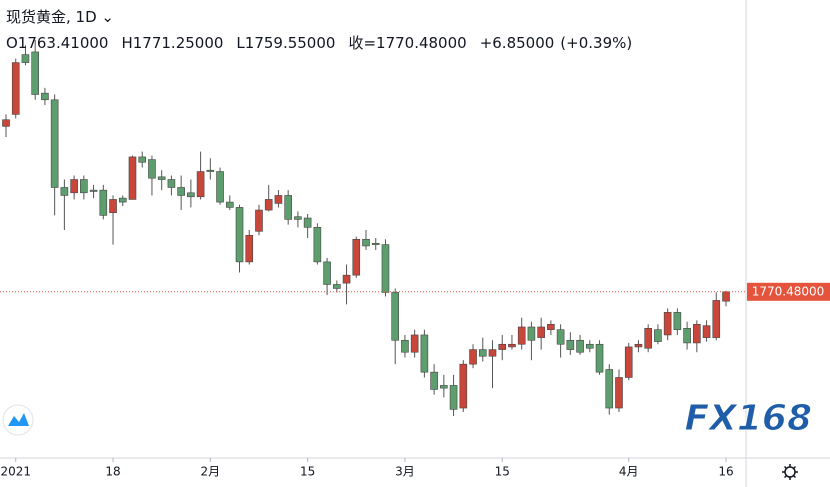 This screenshot has width=830, height=487. Describe the element at coordinates (749, 418) in the screenshot. I see `watermark: FX168` at that location.